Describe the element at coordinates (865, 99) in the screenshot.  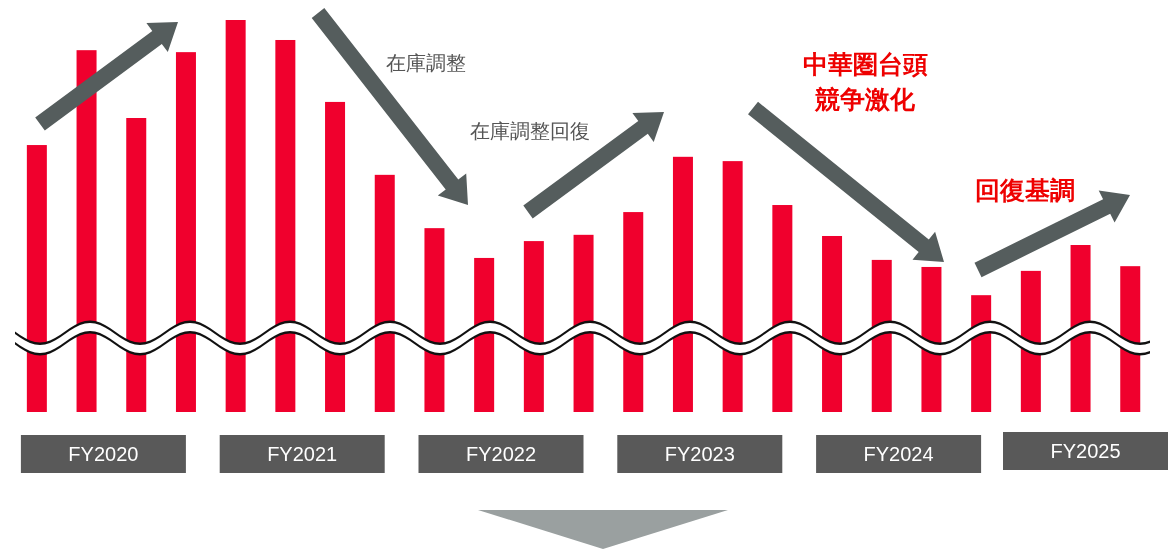
I see `annotation: 競争激化` at that location.